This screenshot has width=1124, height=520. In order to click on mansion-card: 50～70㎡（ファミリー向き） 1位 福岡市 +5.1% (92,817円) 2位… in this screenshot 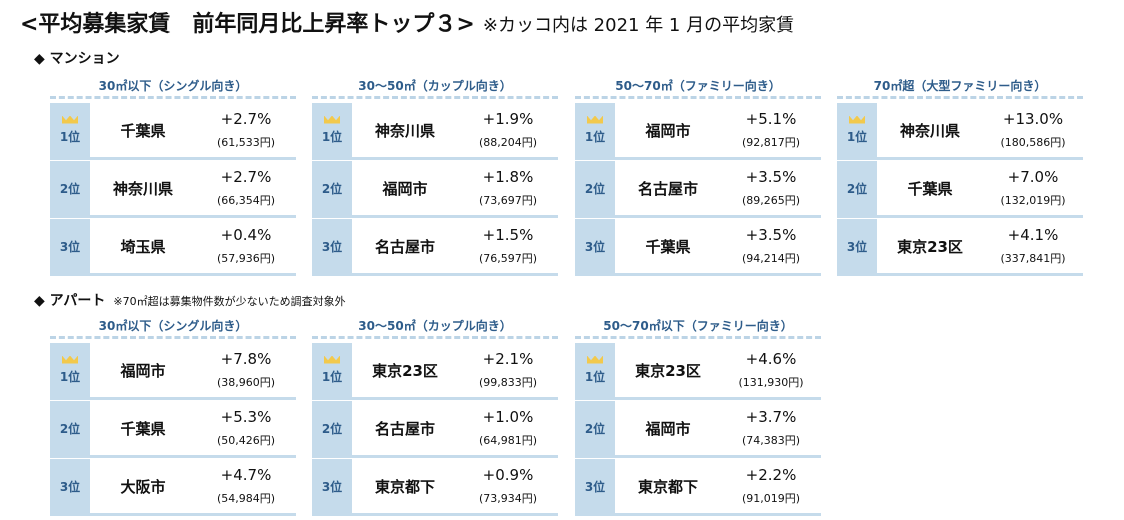, I will do `click(698, 176)`.